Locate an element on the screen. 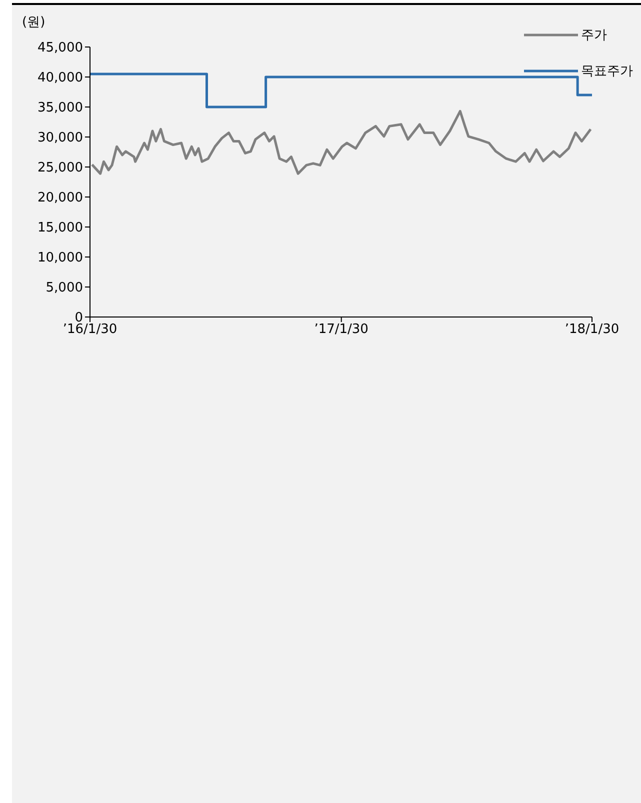  x-tick-label: ’17/1/30 is located at coordinates (341, 330).